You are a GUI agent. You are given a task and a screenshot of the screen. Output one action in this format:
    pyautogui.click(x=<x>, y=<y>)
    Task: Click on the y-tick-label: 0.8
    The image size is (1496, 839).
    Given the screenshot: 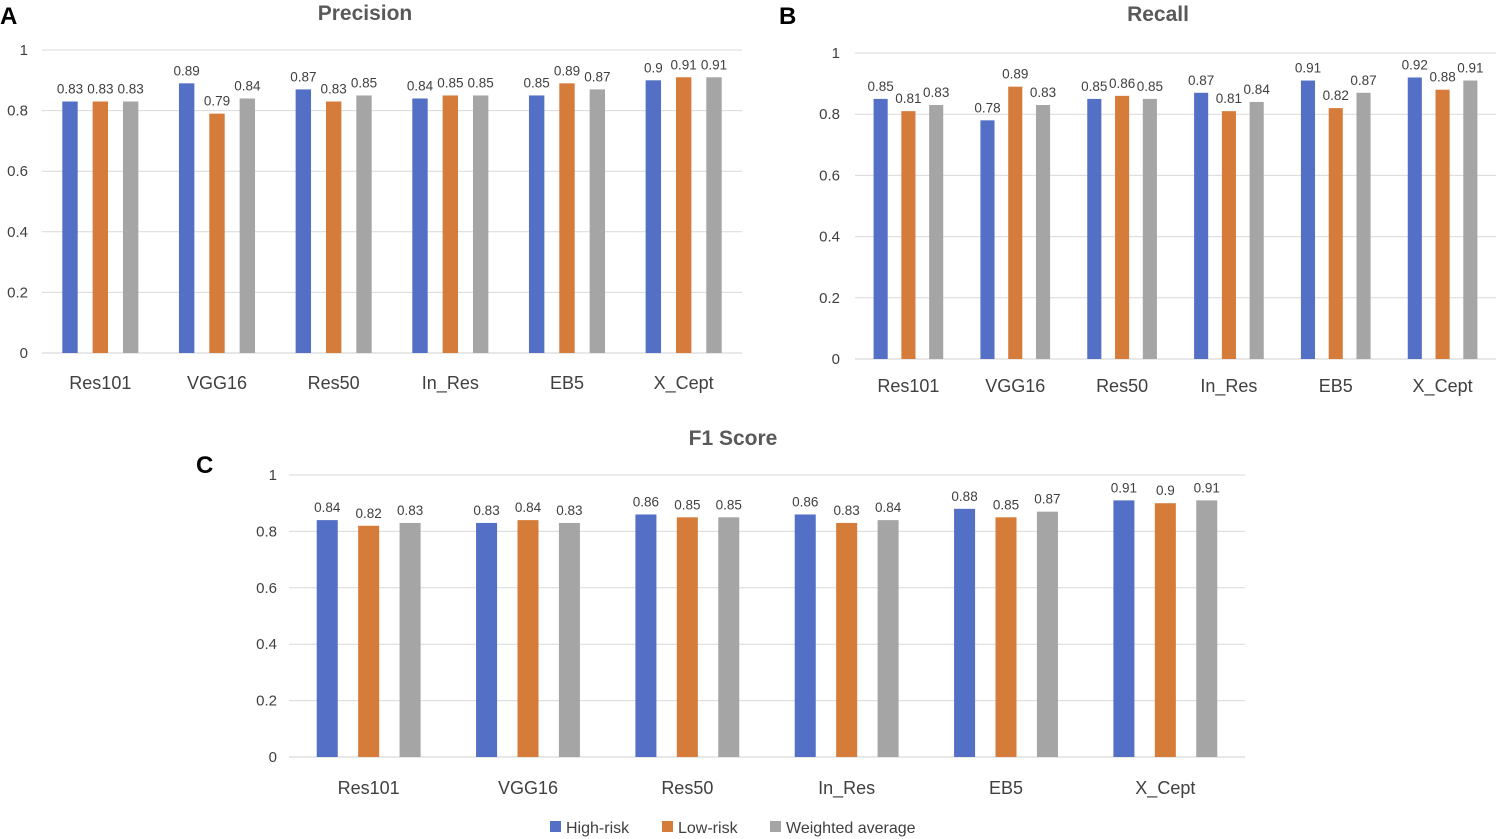 What is the action you would take?
    pyautogui.click(x=17, y=111)
    